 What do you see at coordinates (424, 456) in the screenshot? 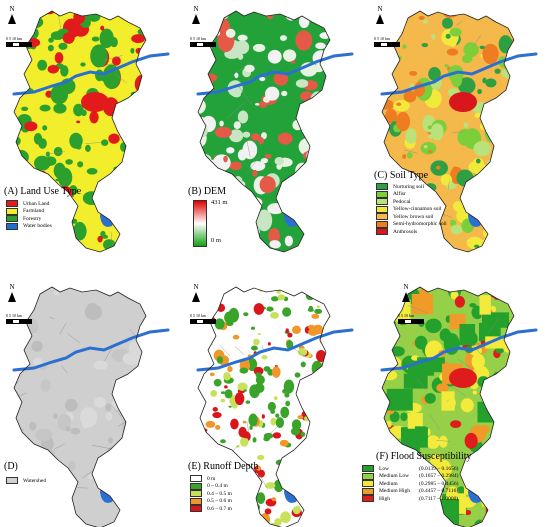
I see `panel-f-title: (F) Flood Susceptibility` at bounding box center [424, 456].